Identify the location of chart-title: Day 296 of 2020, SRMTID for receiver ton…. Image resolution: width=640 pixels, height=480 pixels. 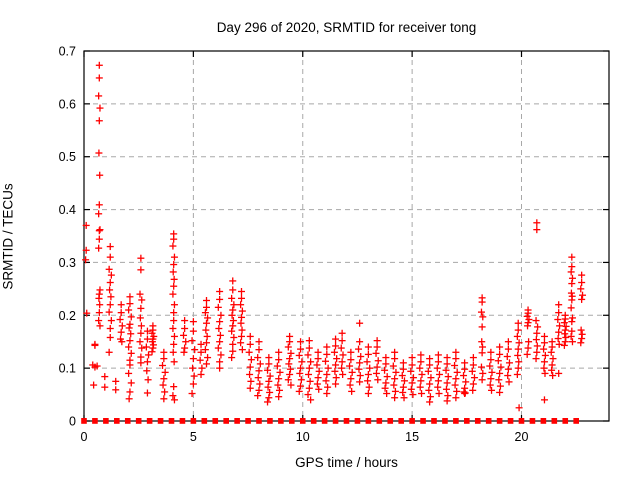
(346, 27).